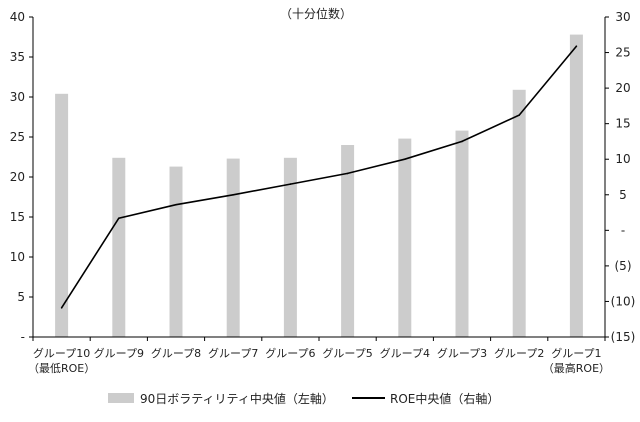 This screenshot has height=422, width=640. Describe the element at coordinates (622, 159) in the screenshot. I see `right-tick-label: 10` at that location.